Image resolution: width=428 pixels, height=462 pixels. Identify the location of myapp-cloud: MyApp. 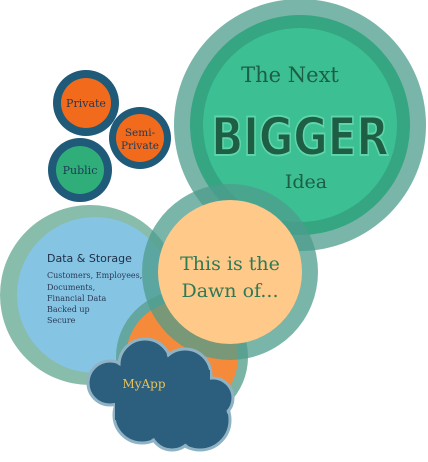
(160, 394).